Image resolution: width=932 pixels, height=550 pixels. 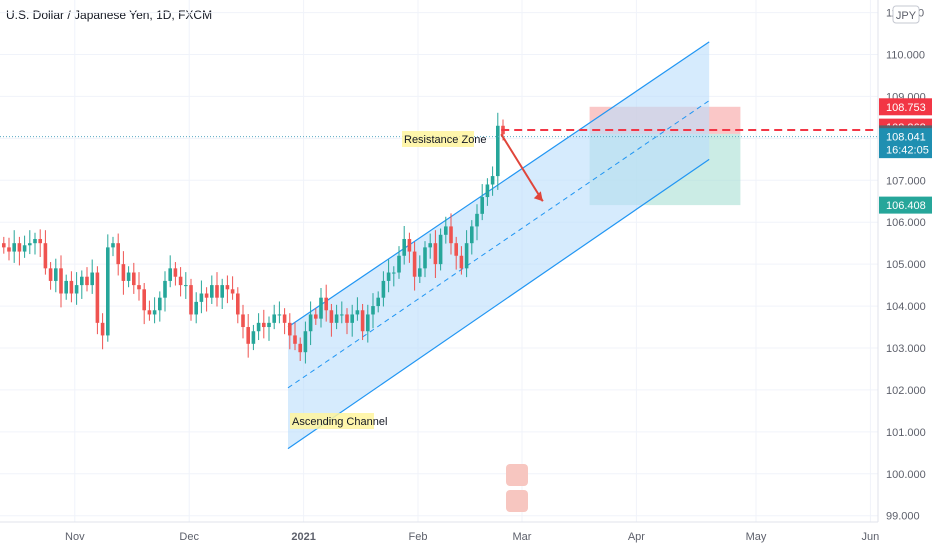 I want to click on channel-label-bg, so click(x=332, y=421).